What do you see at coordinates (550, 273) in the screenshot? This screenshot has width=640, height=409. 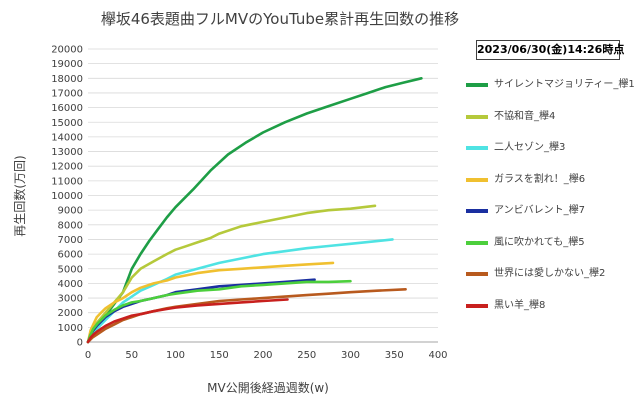 I see `legend-label: 世界には愛しかない_欅2` at bounding box center [550, 273].